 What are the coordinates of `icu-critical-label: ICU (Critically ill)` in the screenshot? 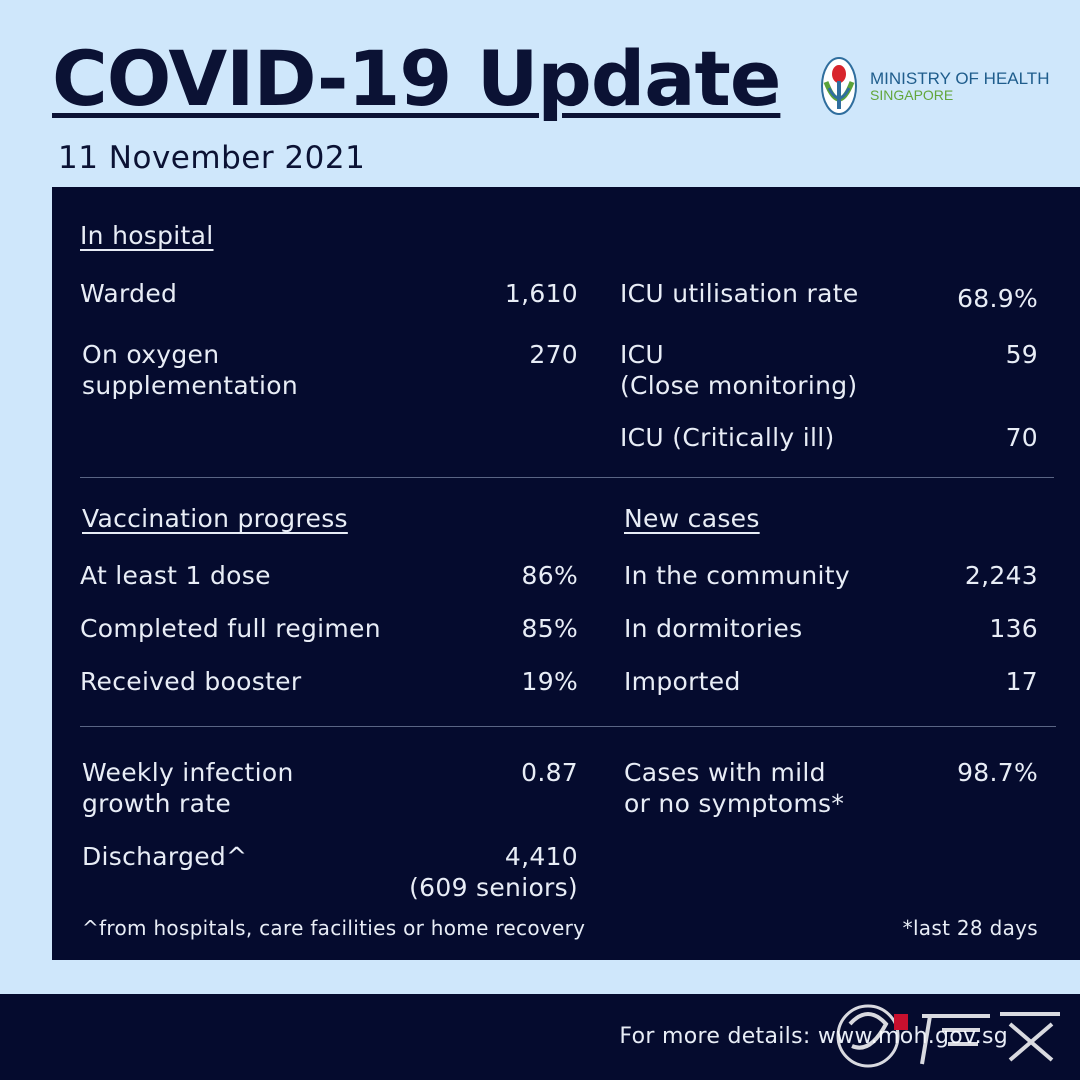 It's located at (727, 437).